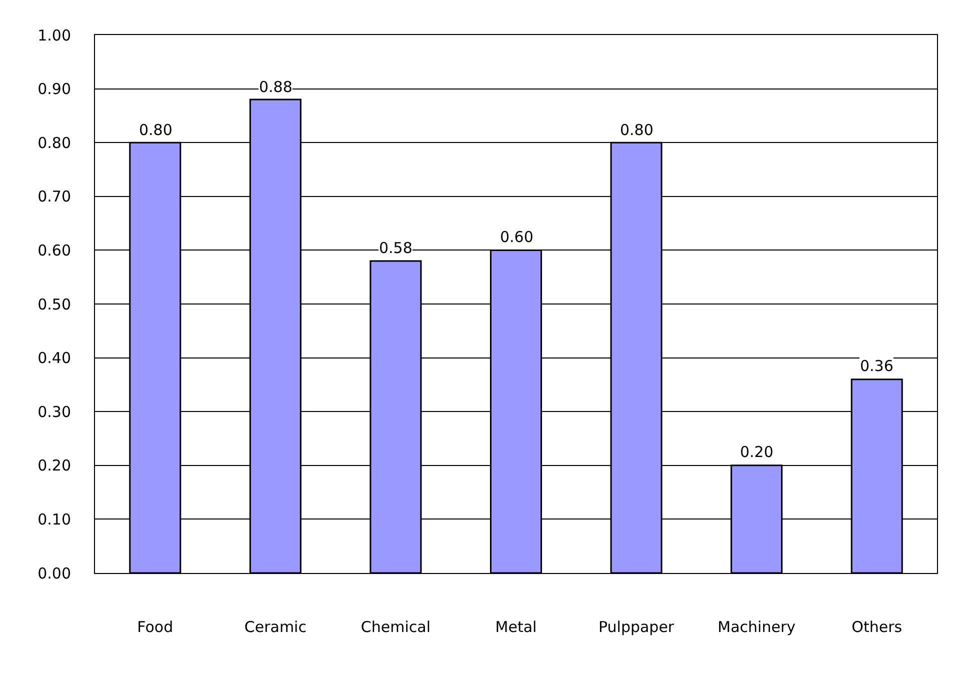 The width and height of the screenshot is (967, 678). What do you see at coordinates (757, 452) in the screenshot?
I see `data-label: 0.20` at bounding box center [757, 452].